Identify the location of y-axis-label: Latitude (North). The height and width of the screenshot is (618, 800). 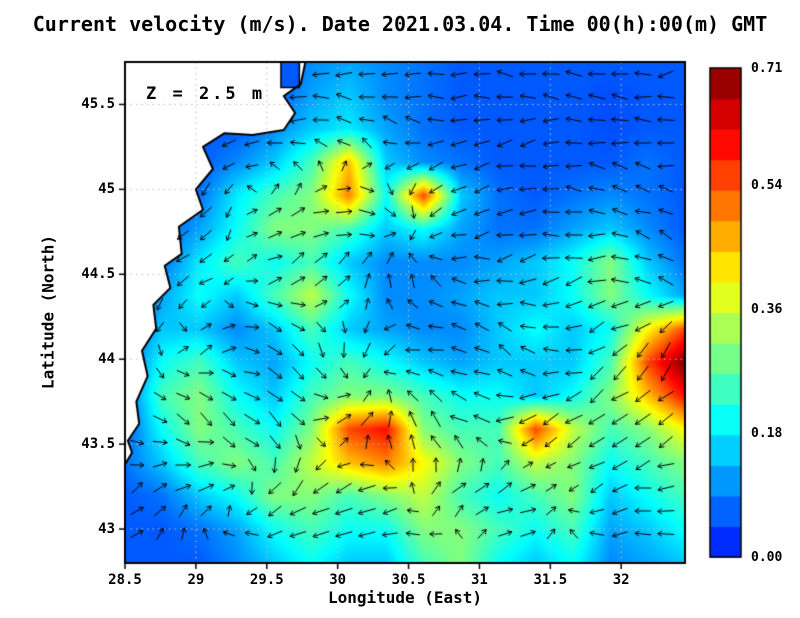
(48, 312).